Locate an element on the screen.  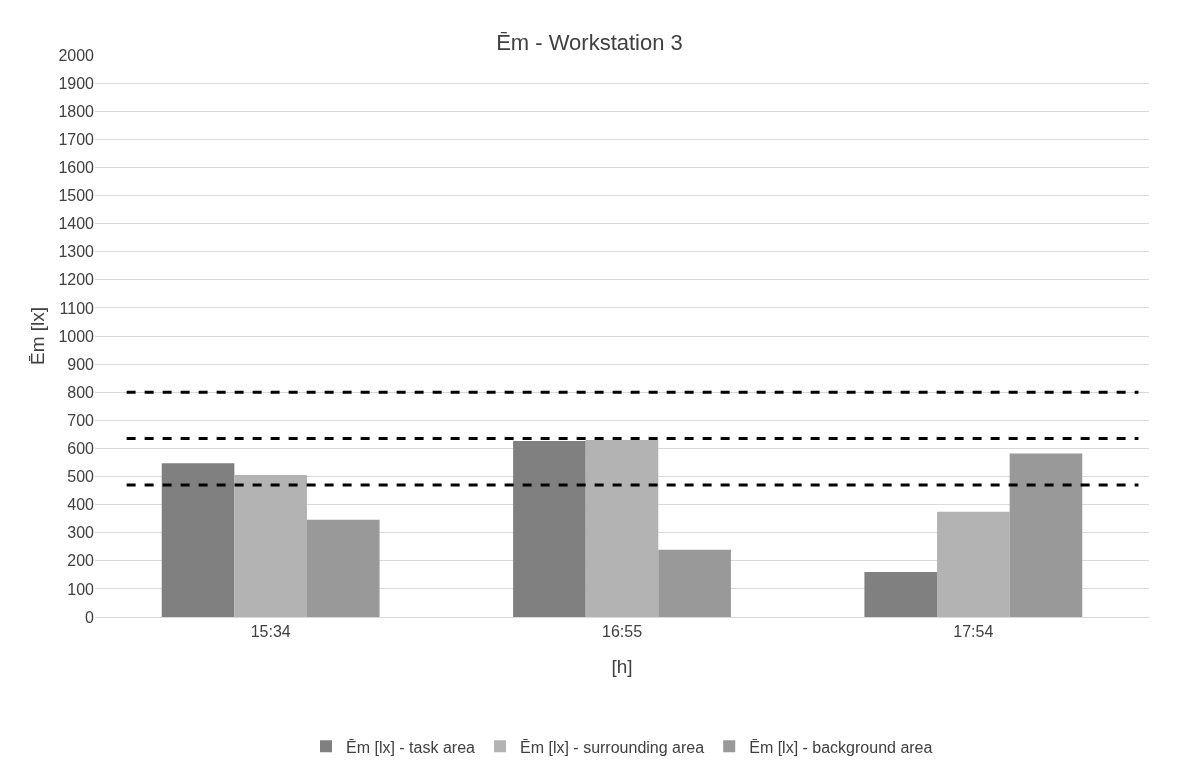
y-axis-title: Ēm [lx] is located at coordinates (38, 336).